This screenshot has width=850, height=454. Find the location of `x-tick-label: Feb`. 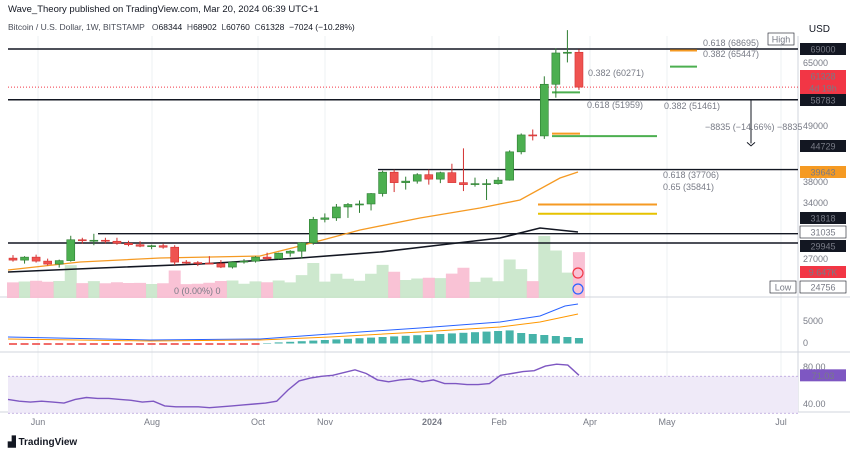

x-tick-label: Feb is located at coordinates (499, 422).